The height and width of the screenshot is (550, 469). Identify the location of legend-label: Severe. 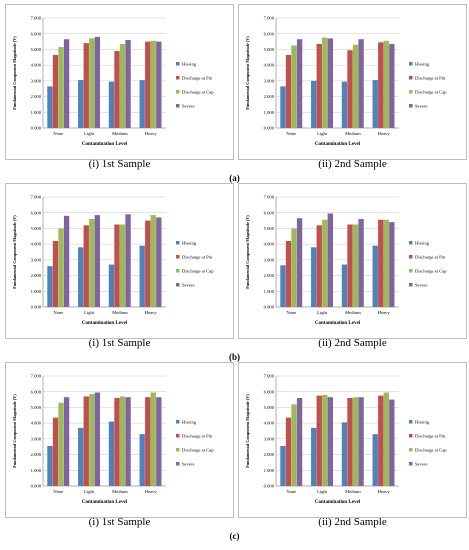
(188, 106).